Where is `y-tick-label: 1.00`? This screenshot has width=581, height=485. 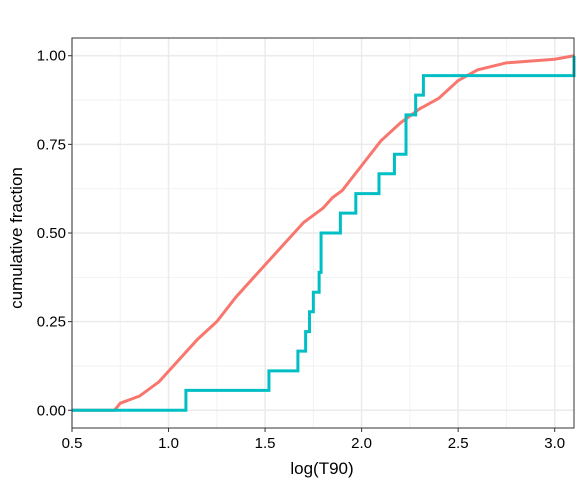 y-tick-label: 1.00 is located at coordinates (51, 56).